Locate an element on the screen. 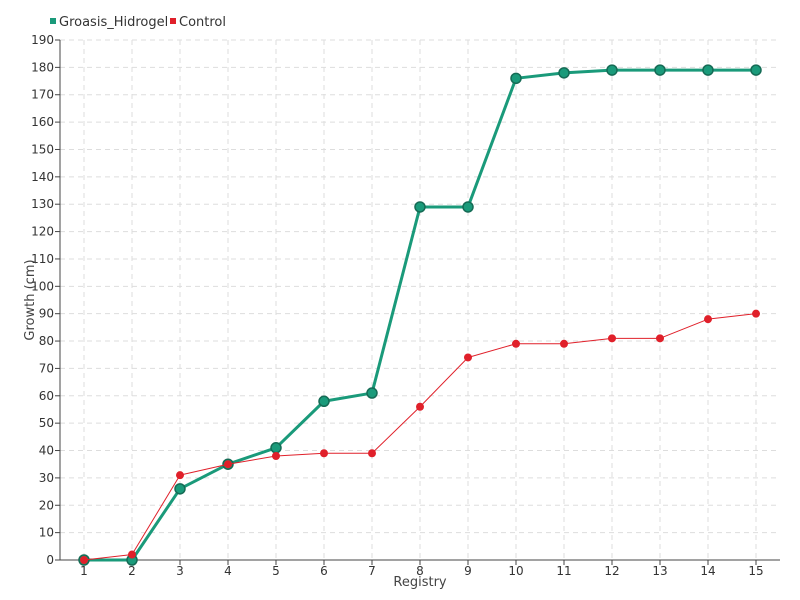 The height and width of the screenshot is (600, 800). y-tick-label: 60 is located at coordinates (46, 396).